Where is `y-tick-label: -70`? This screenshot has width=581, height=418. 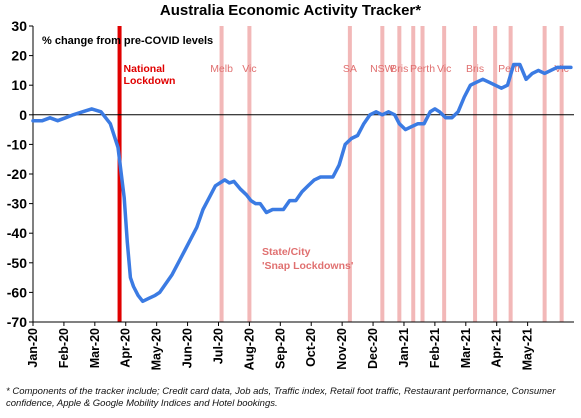
y-tick-label: -70 is located at coordinates (17, 322).